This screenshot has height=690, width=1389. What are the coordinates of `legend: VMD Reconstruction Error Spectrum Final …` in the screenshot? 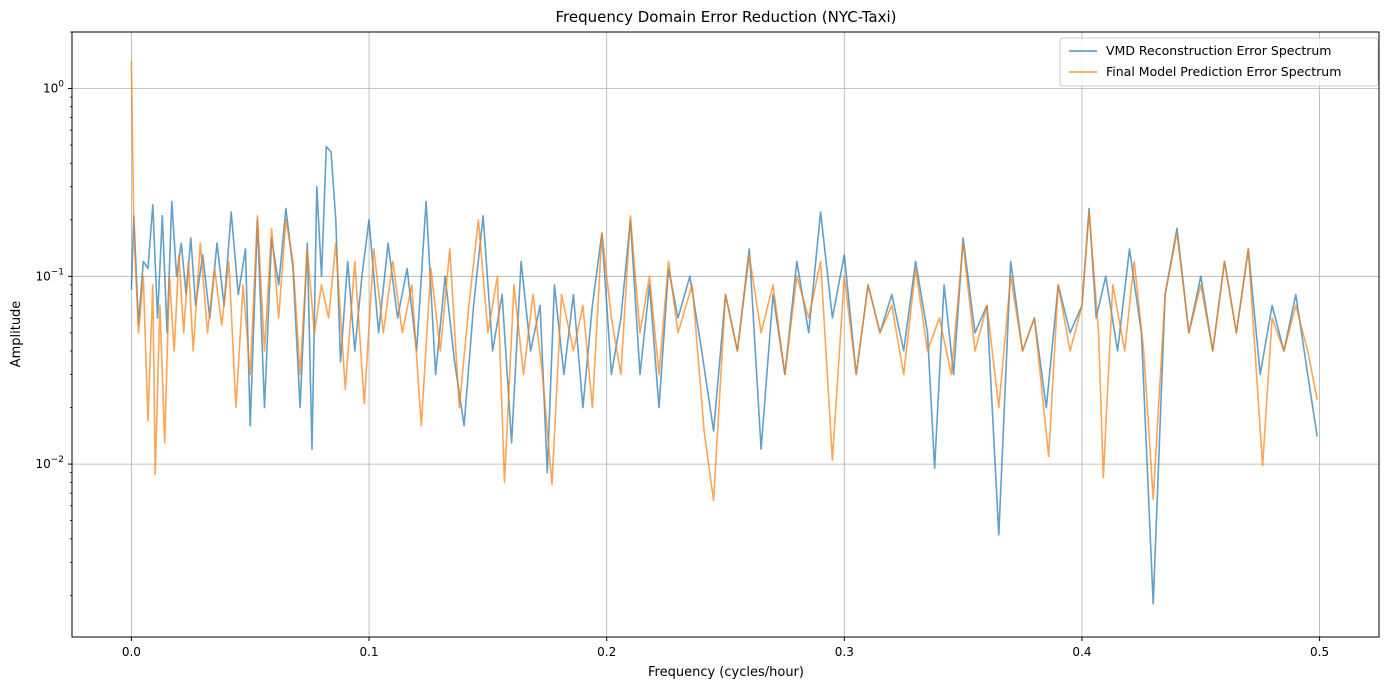 It's located at (1219, 62).